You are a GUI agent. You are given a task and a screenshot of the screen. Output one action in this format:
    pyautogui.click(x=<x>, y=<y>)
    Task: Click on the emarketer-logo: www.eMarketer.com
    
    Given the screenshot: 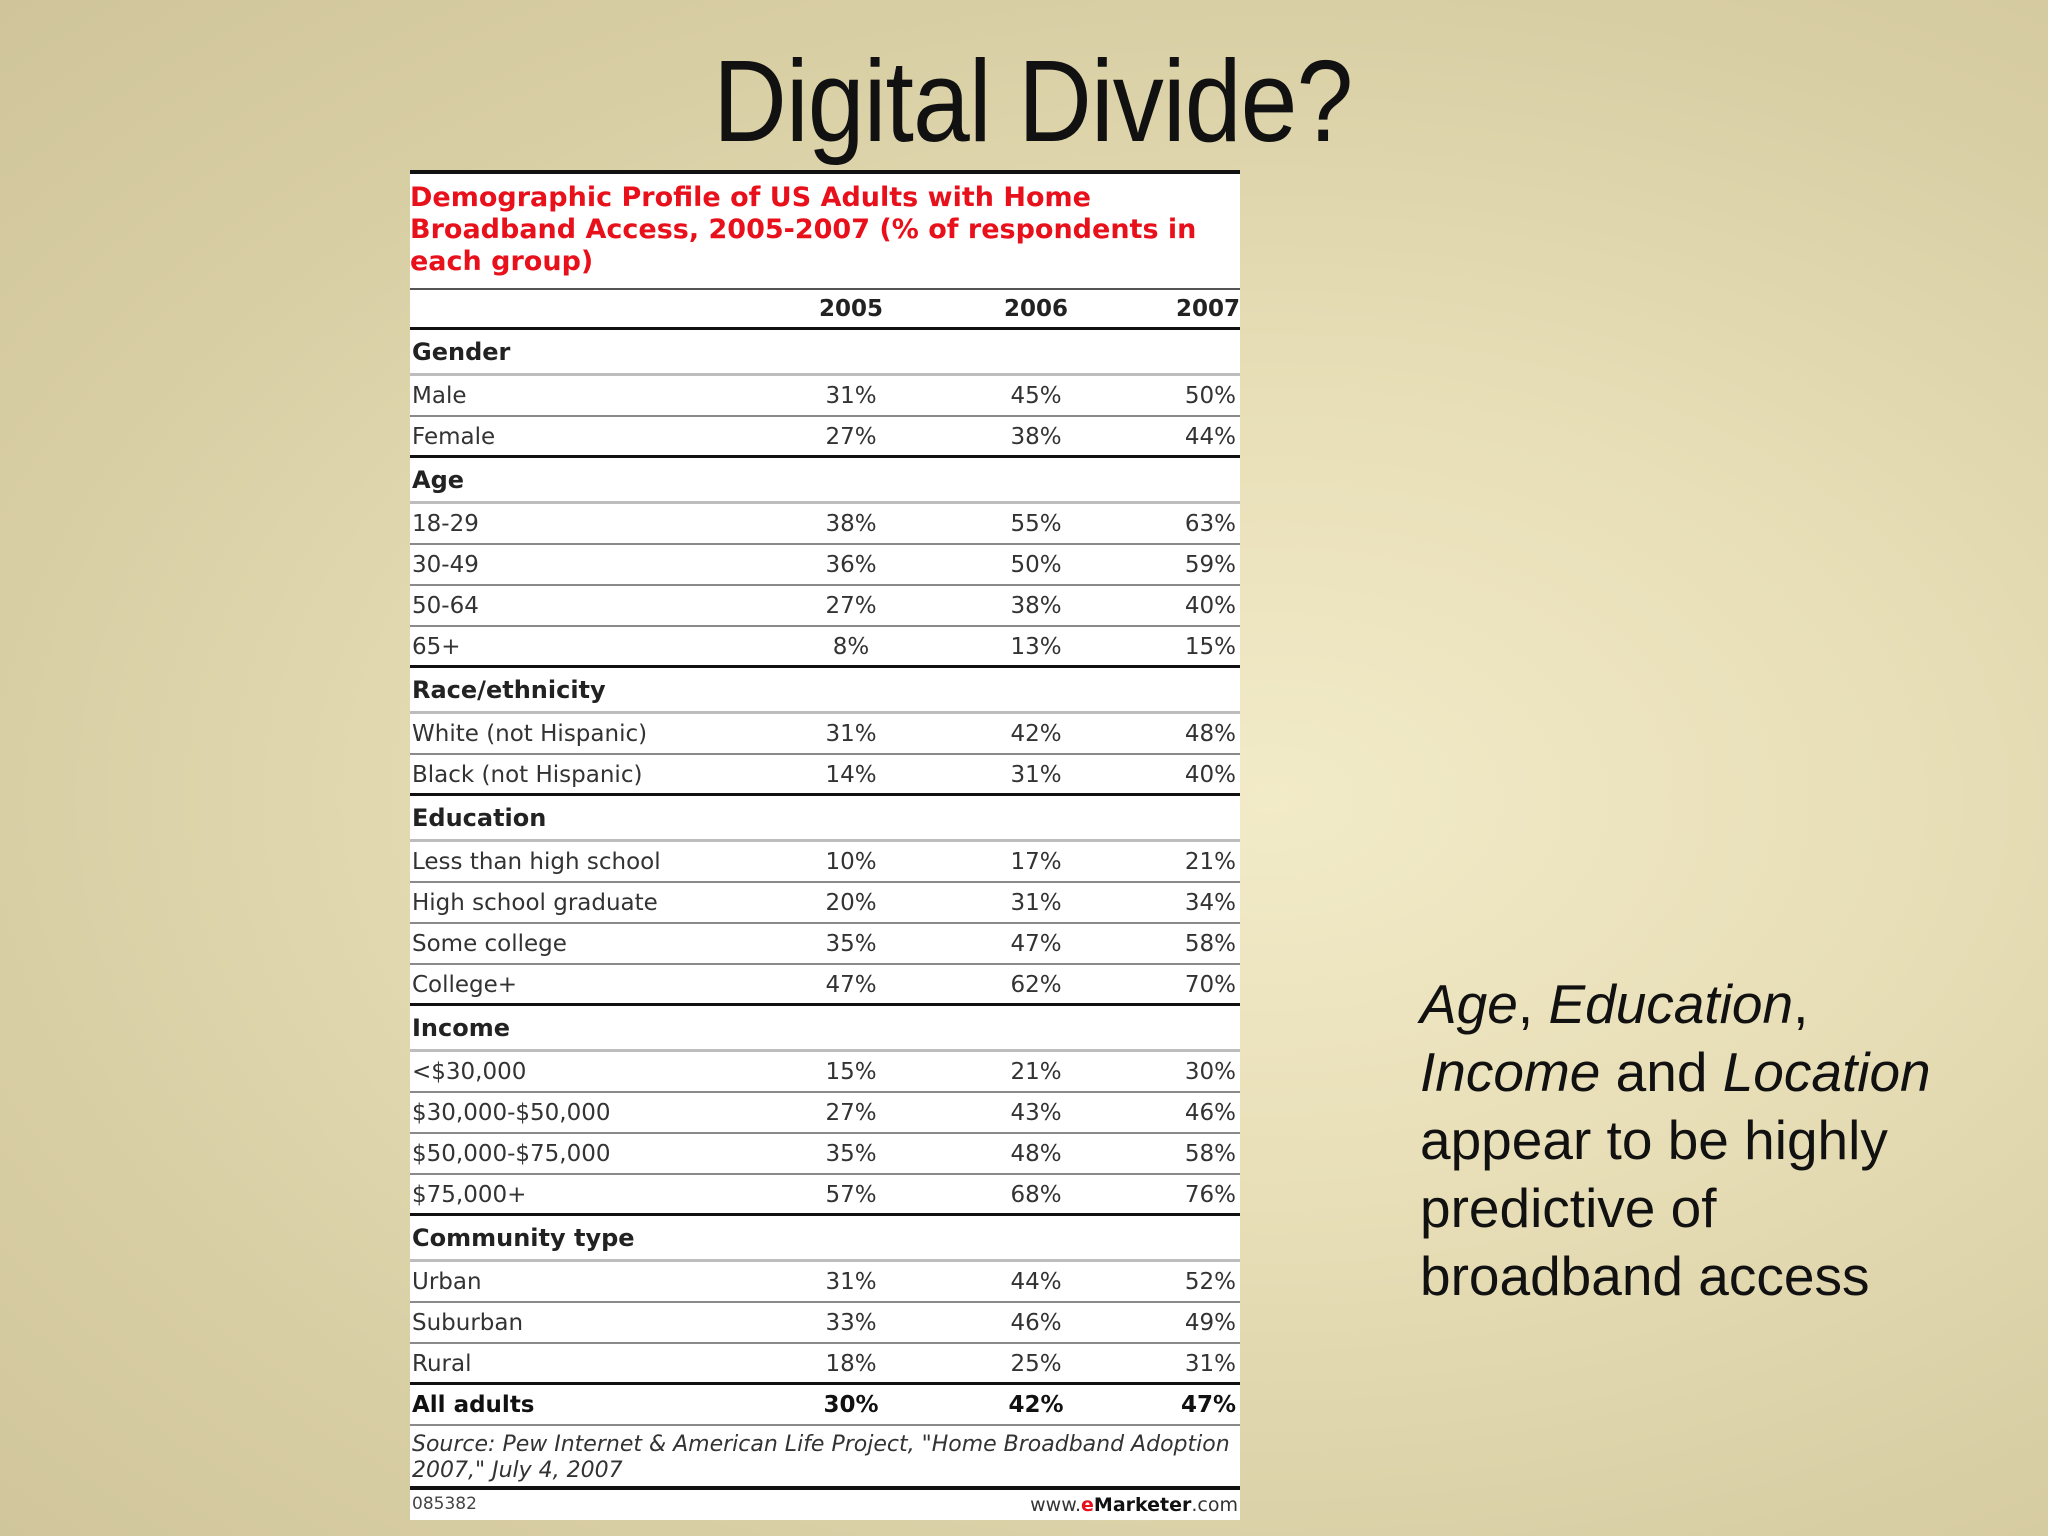 What is the action you would take?
    pyautogui.click(x=1134, y=1505)
    